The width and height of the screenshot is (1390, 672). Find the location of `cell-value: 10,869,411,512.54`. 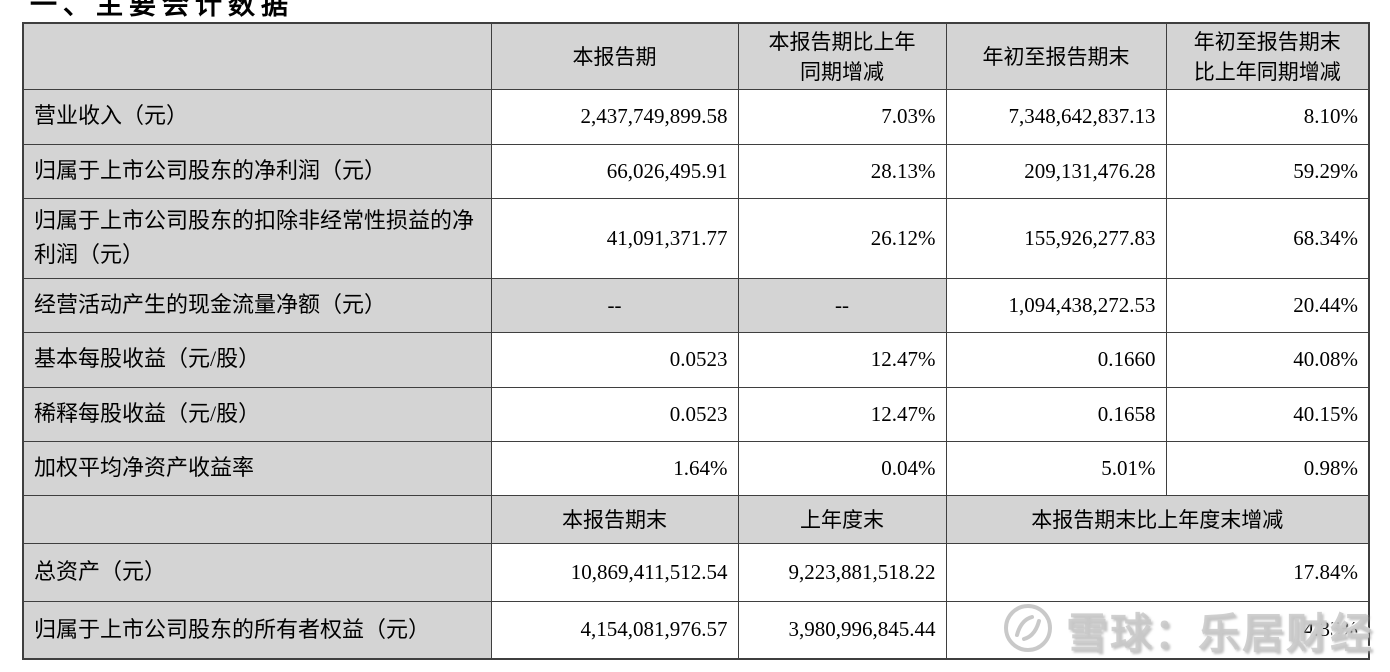

cell-value: 10,869,411,512.54 is located at coordinates (614, 572).